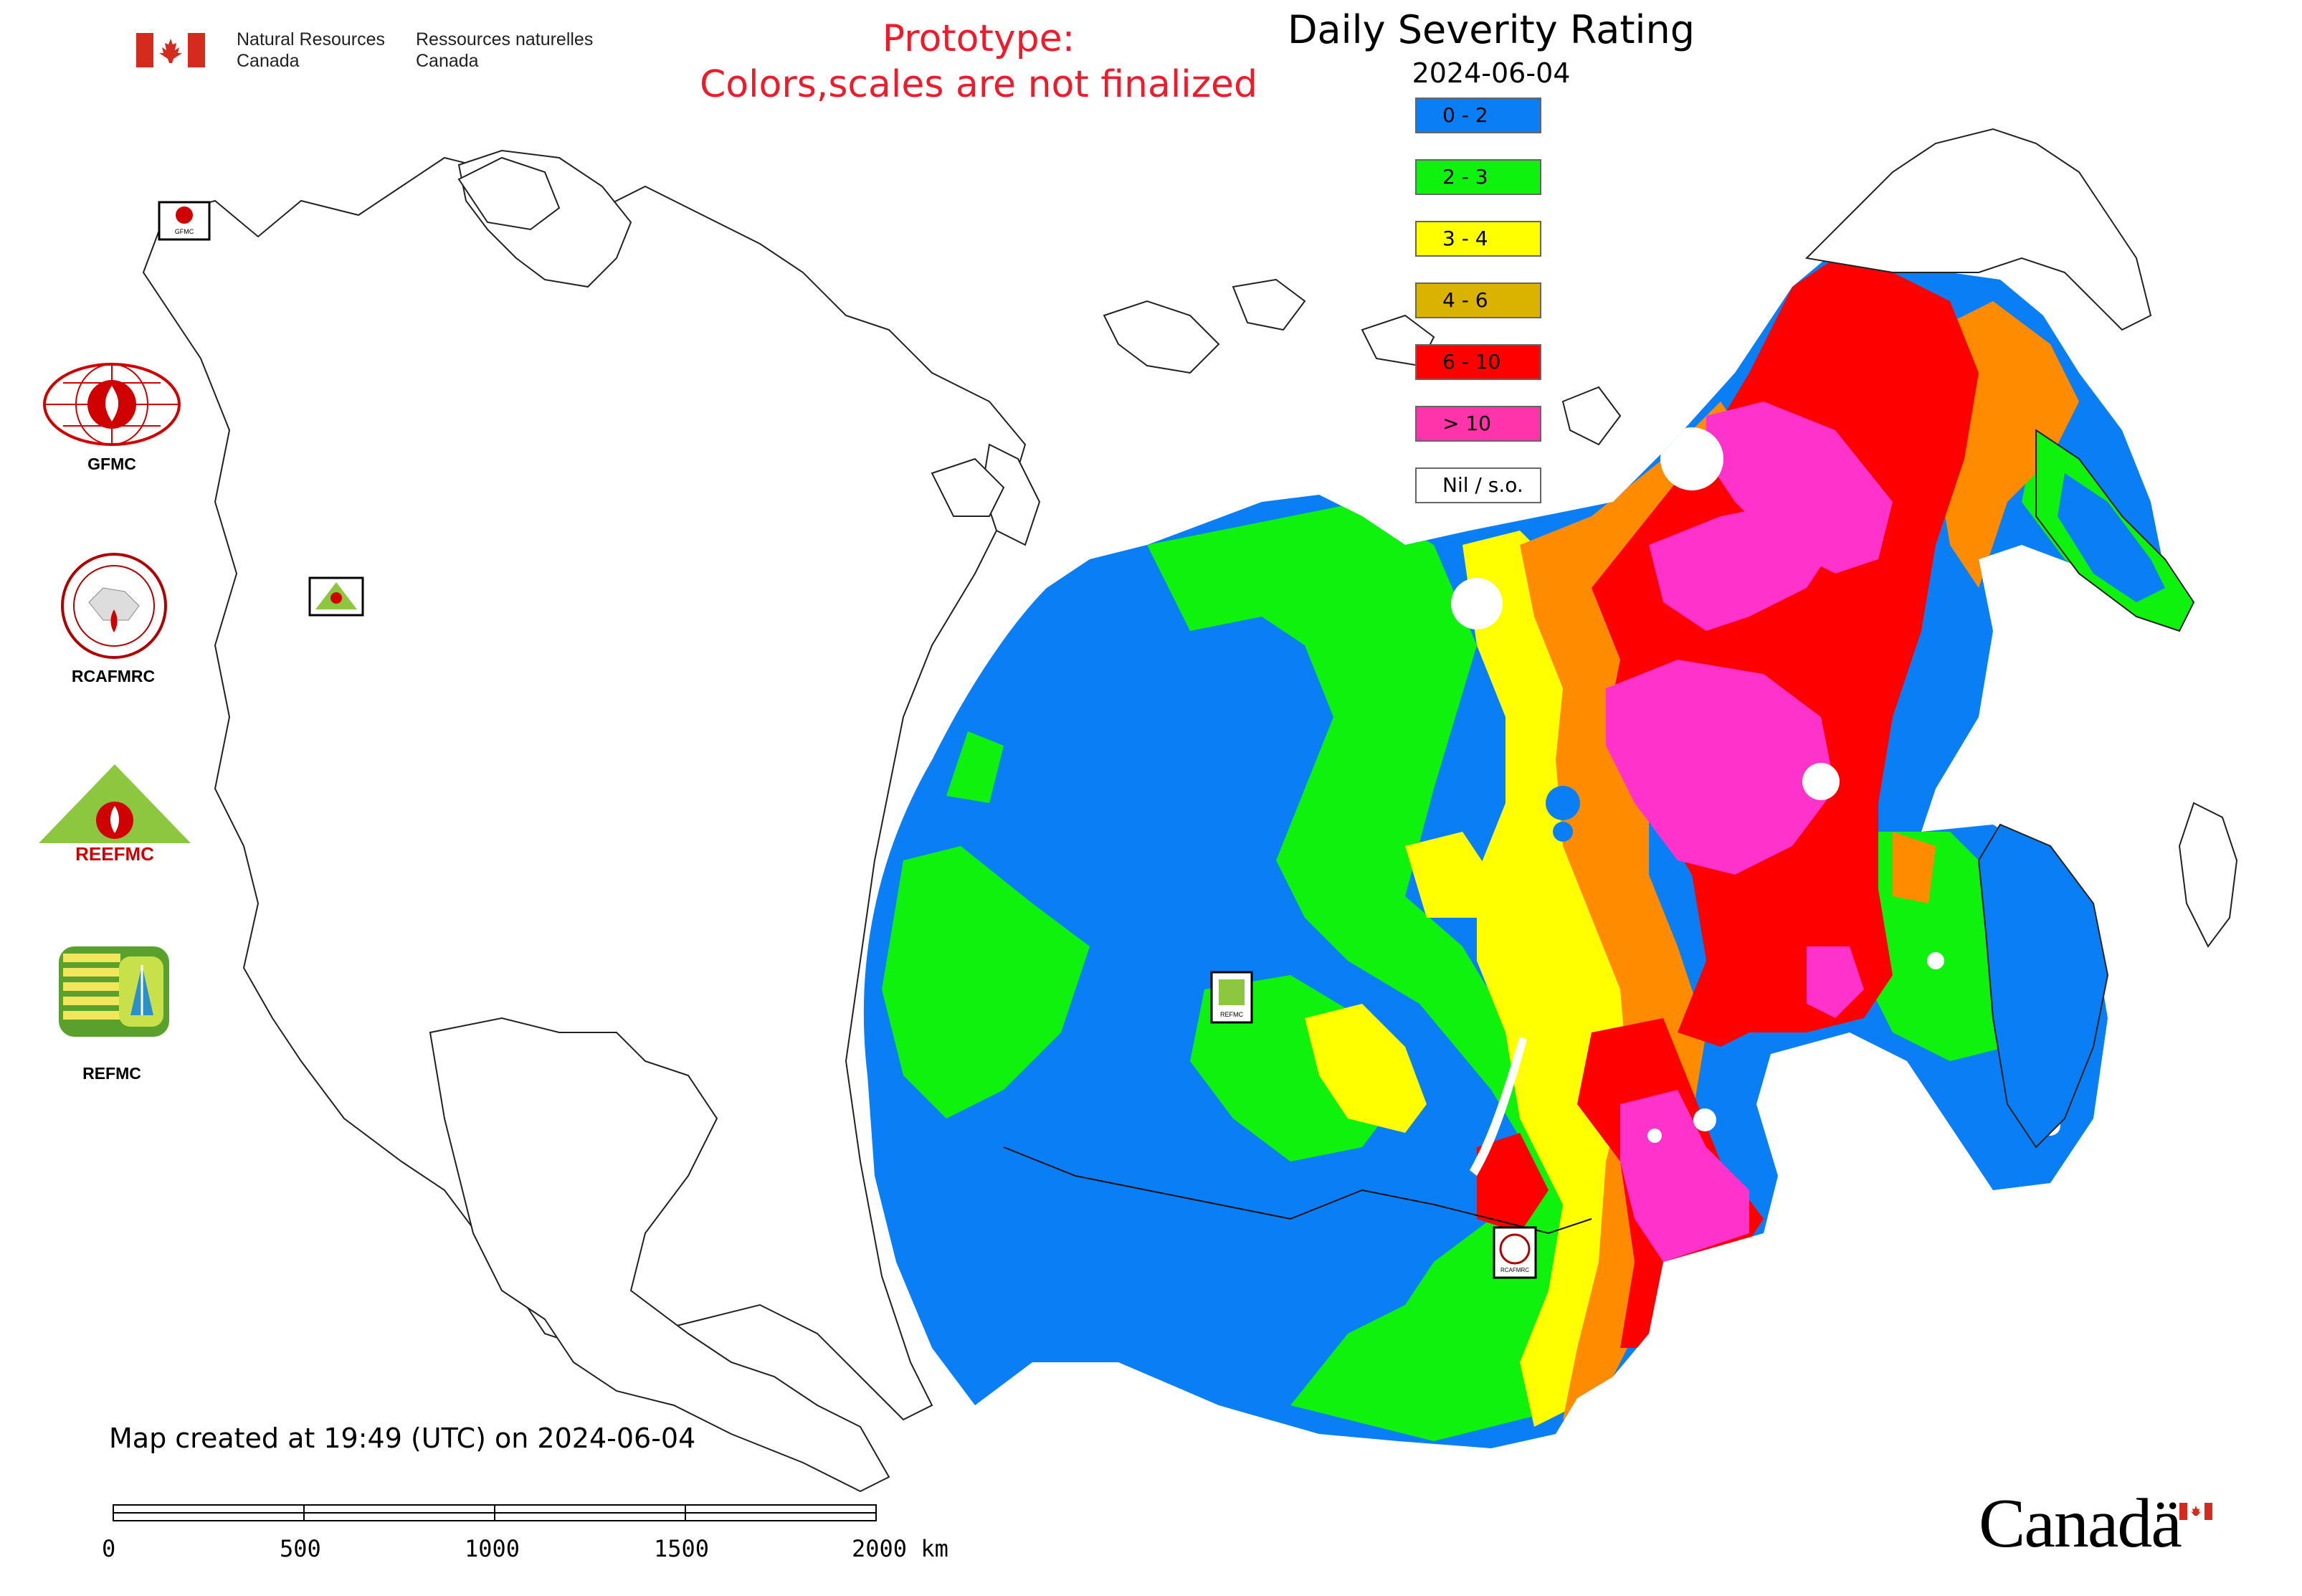 The image size is (2302, 1596). What do you see at coordinates (495, 1512) in the screenshot?
I see `scale-bar` at bounding box center [495, 1512].